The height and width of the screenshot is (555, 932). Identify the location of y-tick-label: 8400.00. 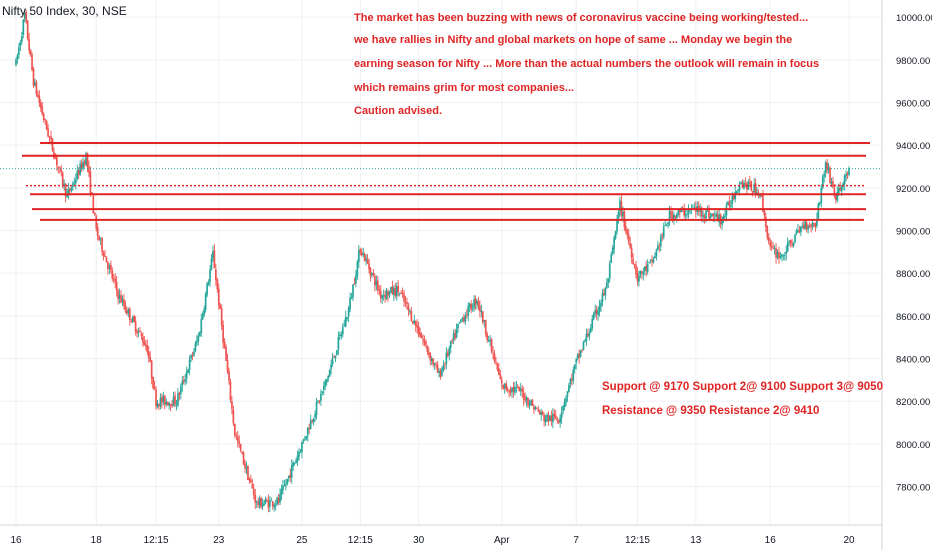
(913, 360).